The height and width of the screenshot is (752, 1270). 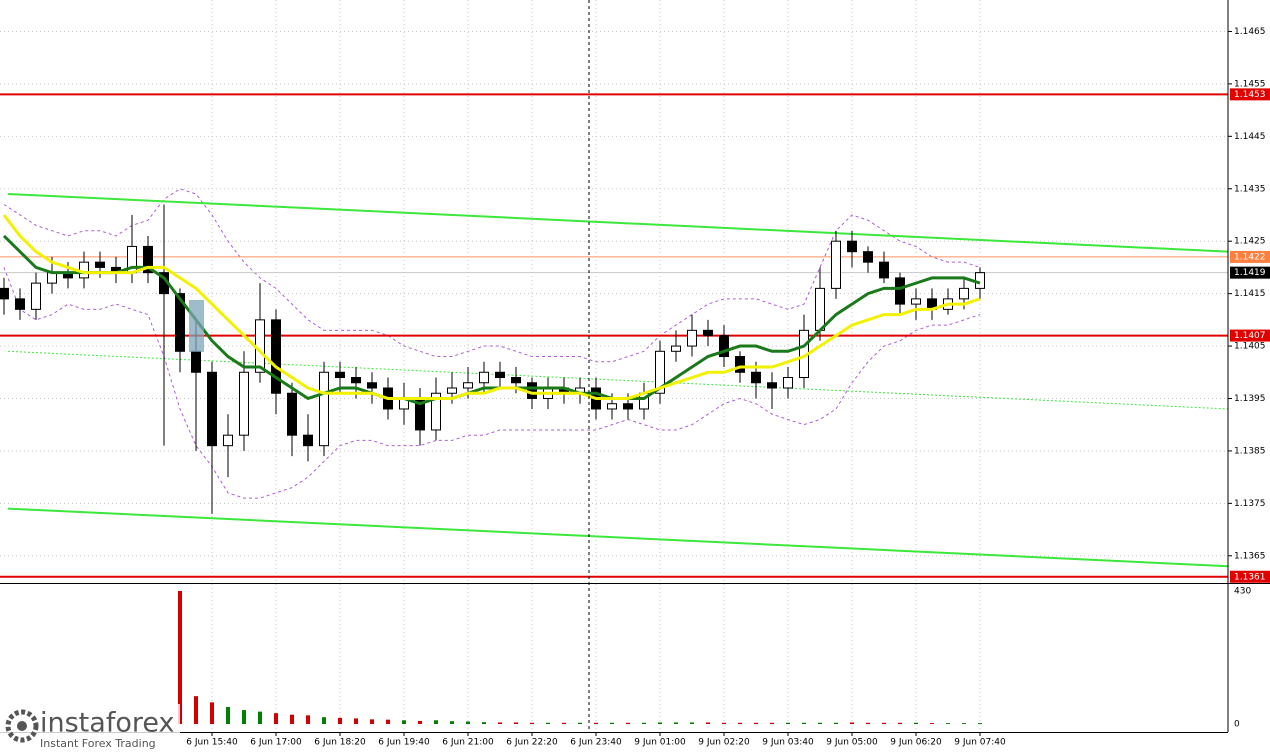 What do you see at coordinates (196, 326) in the screenshot?
I see `highlight-box` at bounding box center [196, 326].